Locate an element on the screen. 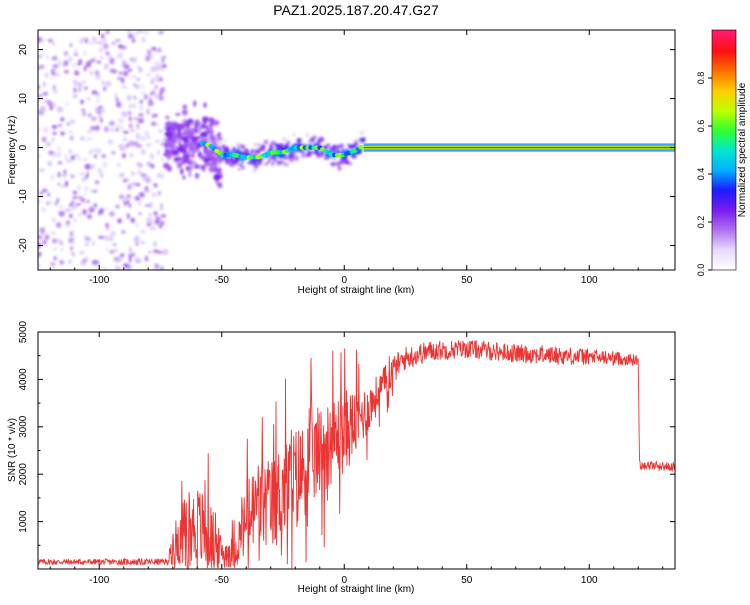  y-tick-label: 10 is located at coordinates (23, 99).